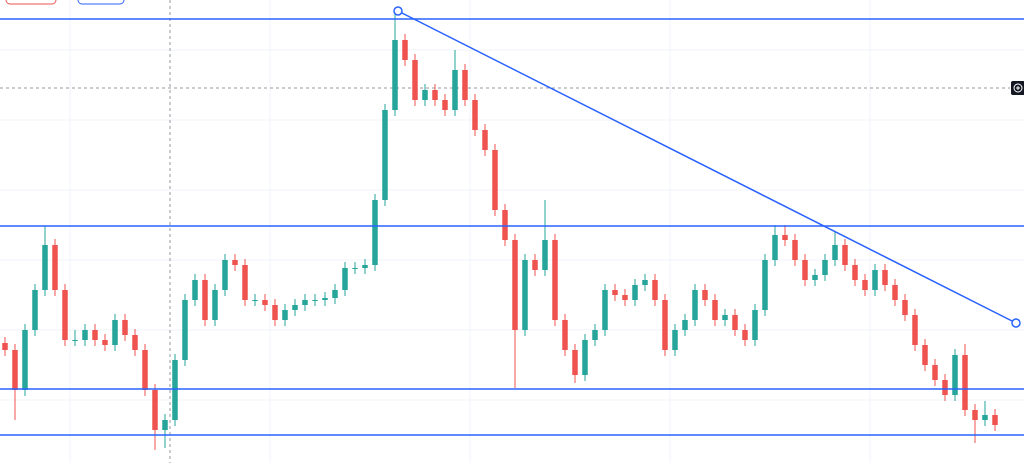 The image size is (1024, 463). What do you see at coordinates (65, 2) in the screenshot?
I see `toolbar-buttons` at bounding box center [65, 2].